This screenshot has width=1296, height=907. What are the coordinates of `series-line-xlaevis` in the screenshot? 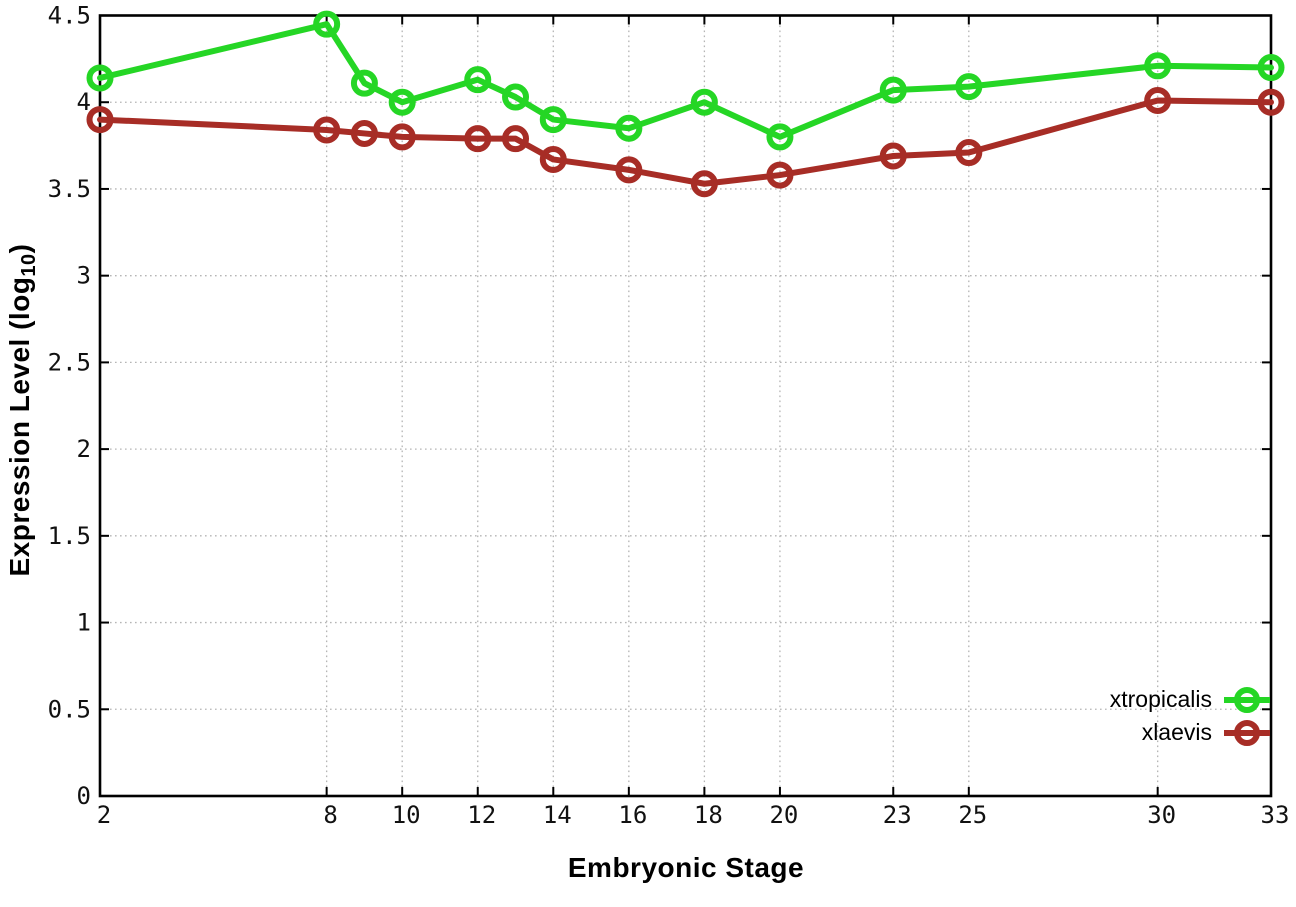 It's located at (685, 142).